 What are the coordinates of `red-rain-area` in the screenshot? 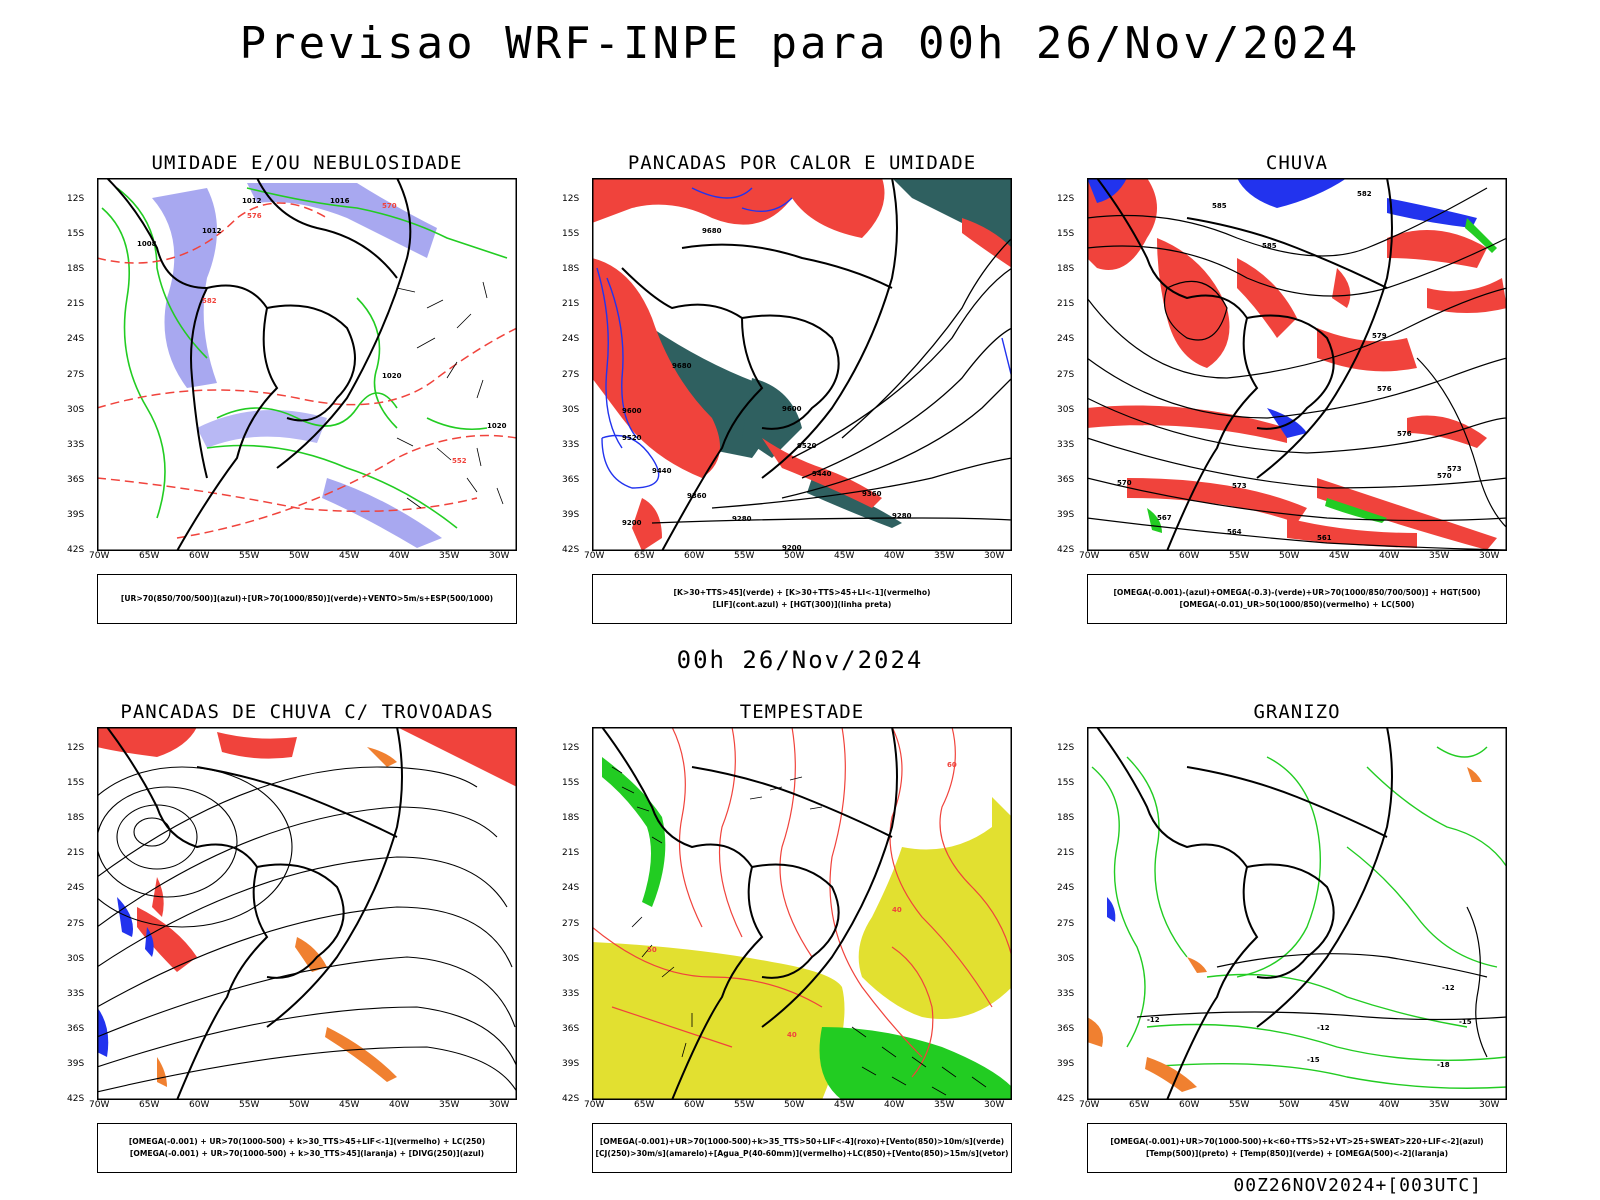 It's located at (1297, 364).